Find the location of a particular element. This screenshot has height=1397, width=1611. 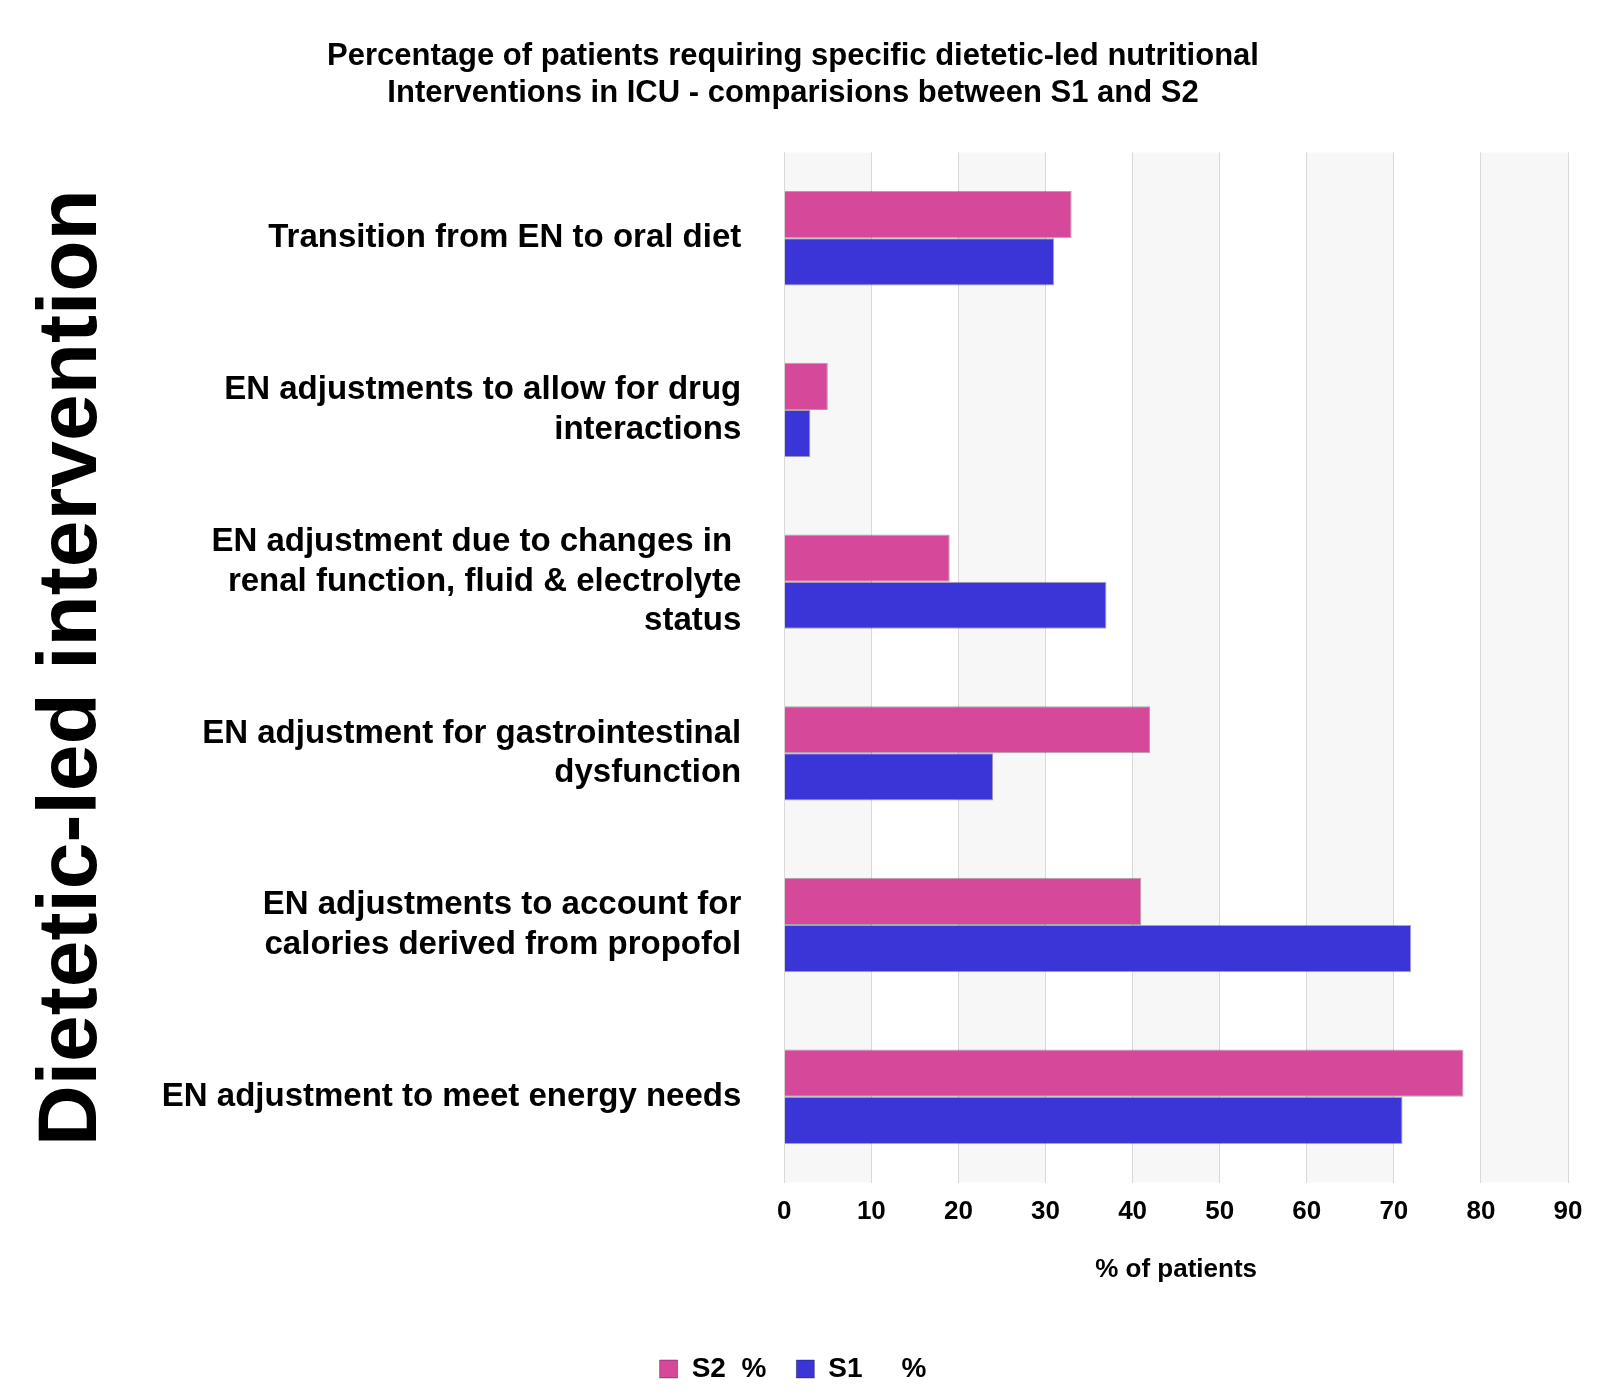

x-tick-label: 40 is located at coordinates (1133, 1210).